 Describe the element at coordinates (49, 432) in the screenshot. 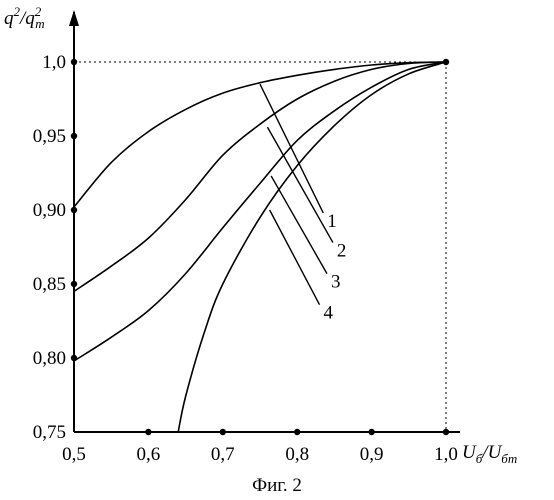

I see `y-tick-label: 0,75` at that location.